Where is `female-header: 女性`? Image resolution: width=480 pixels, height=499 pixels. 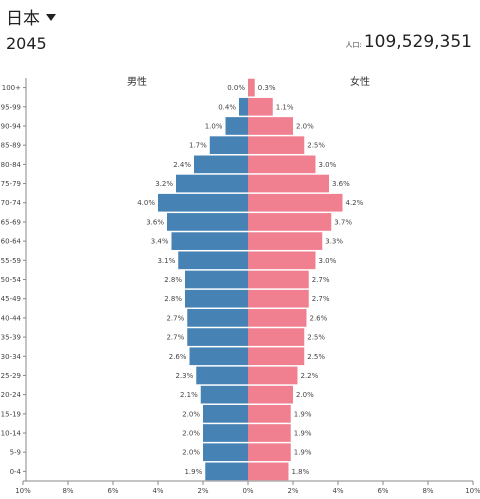
female-header: 女性 is located at coordinates (360, 81).